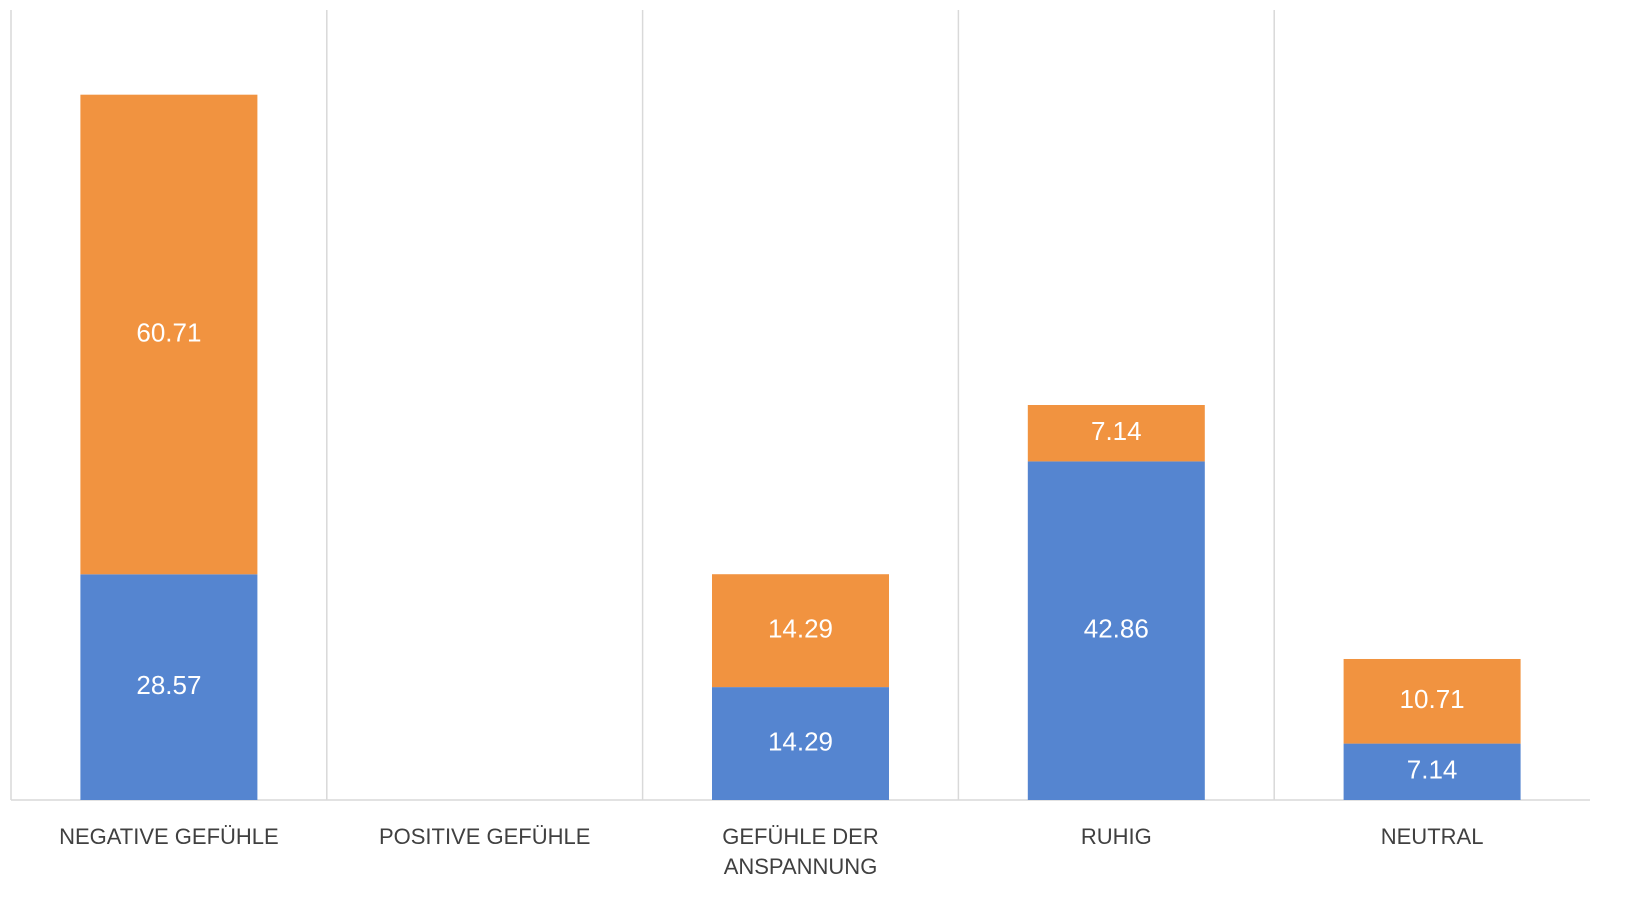  I want to click on data-label: 60.71, so click(168, 332).